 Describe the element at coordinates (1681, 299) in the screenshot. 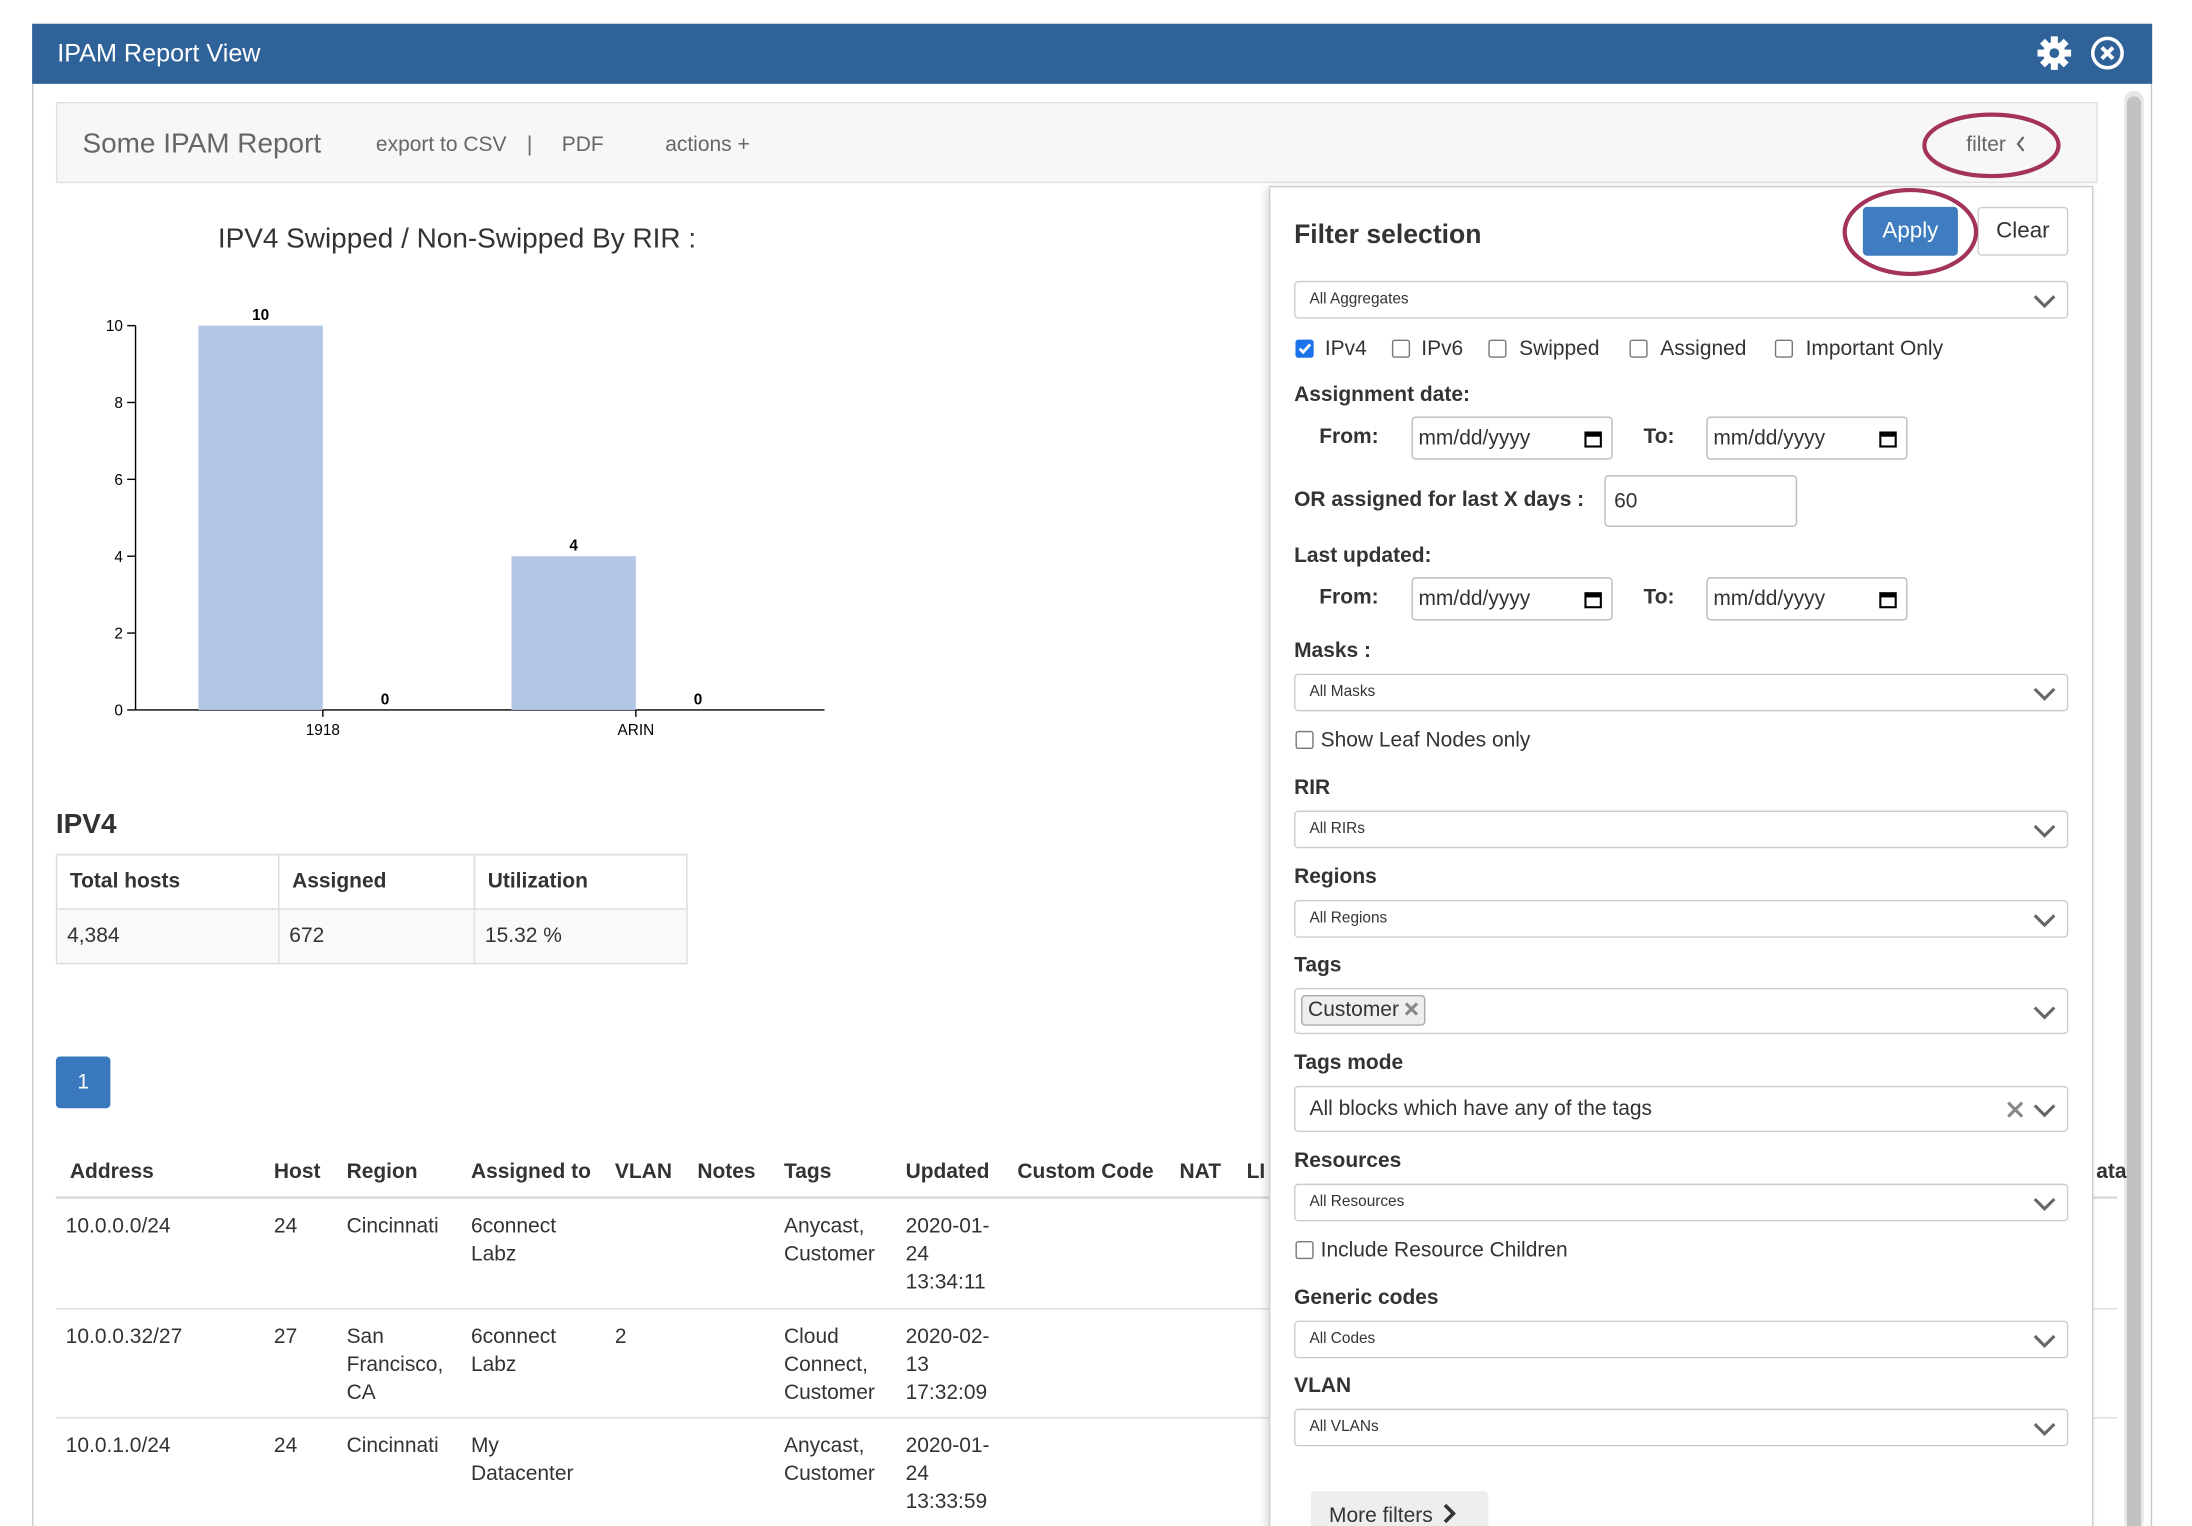

I see `dropdown: All Aggregates` at that location.